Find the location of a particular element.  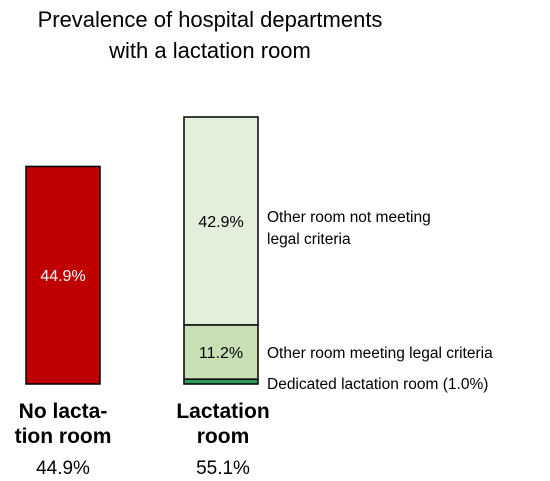

segment-annotation: Other room meeting legal criteria is located at coordinates (380, 353).